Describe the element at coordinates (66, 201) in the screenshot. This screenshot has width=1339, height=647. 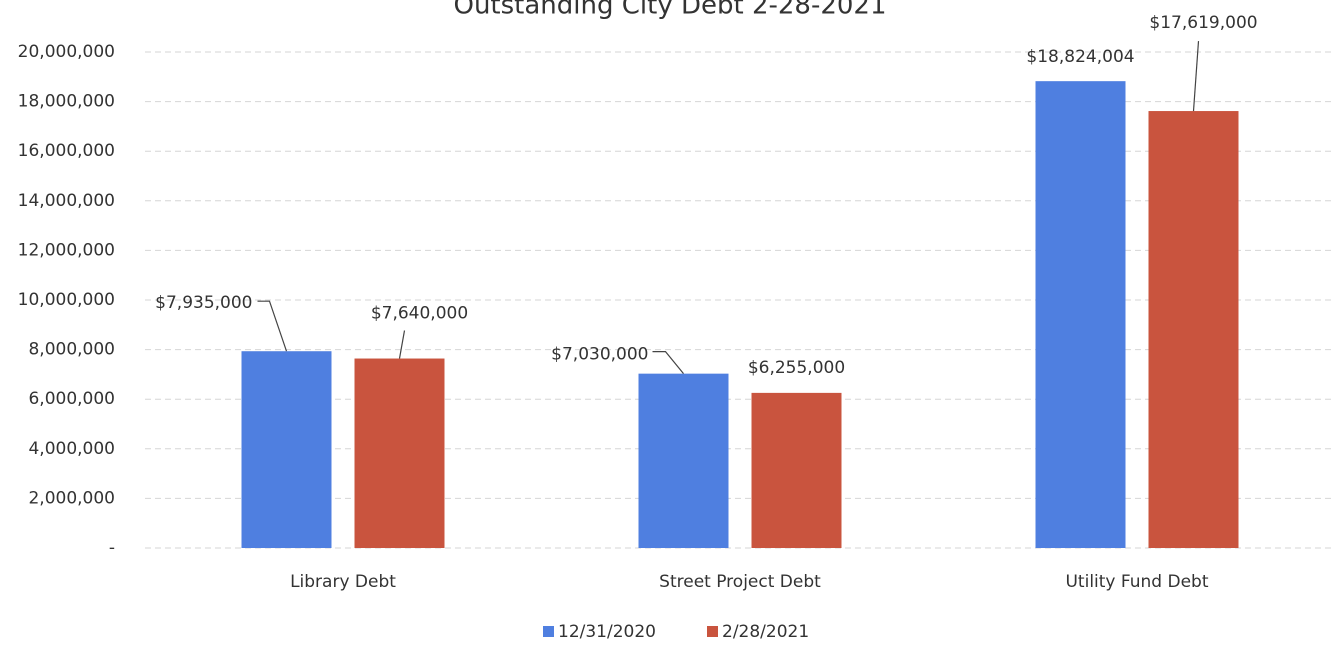
I see `y-tick-label: 14,000,000` at that location.